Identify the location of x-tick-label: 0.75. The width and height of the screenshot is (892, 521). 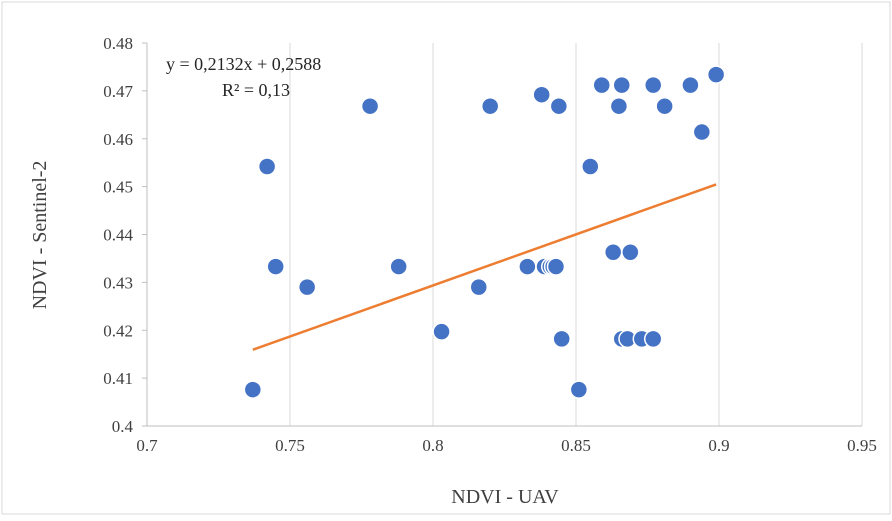
(290, 445).